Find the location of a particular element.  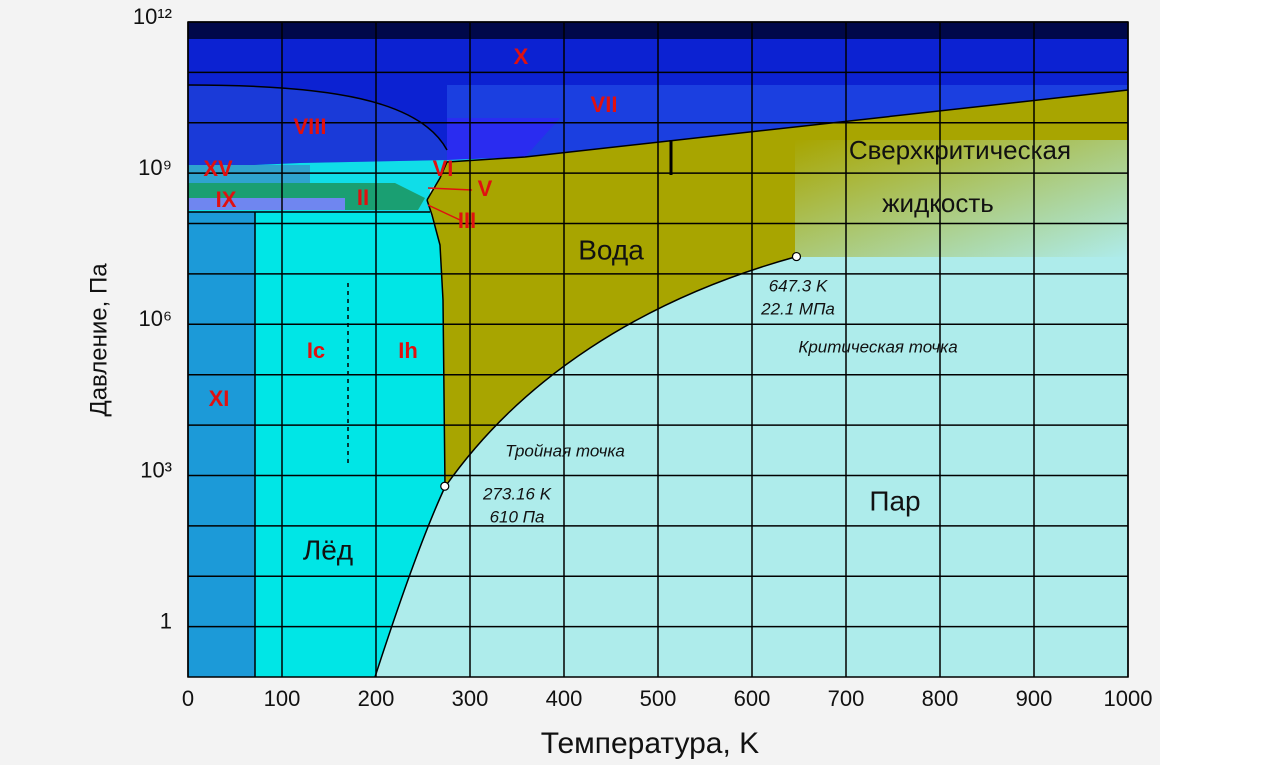

ice-viii-region is located at coordinates (317, 126).